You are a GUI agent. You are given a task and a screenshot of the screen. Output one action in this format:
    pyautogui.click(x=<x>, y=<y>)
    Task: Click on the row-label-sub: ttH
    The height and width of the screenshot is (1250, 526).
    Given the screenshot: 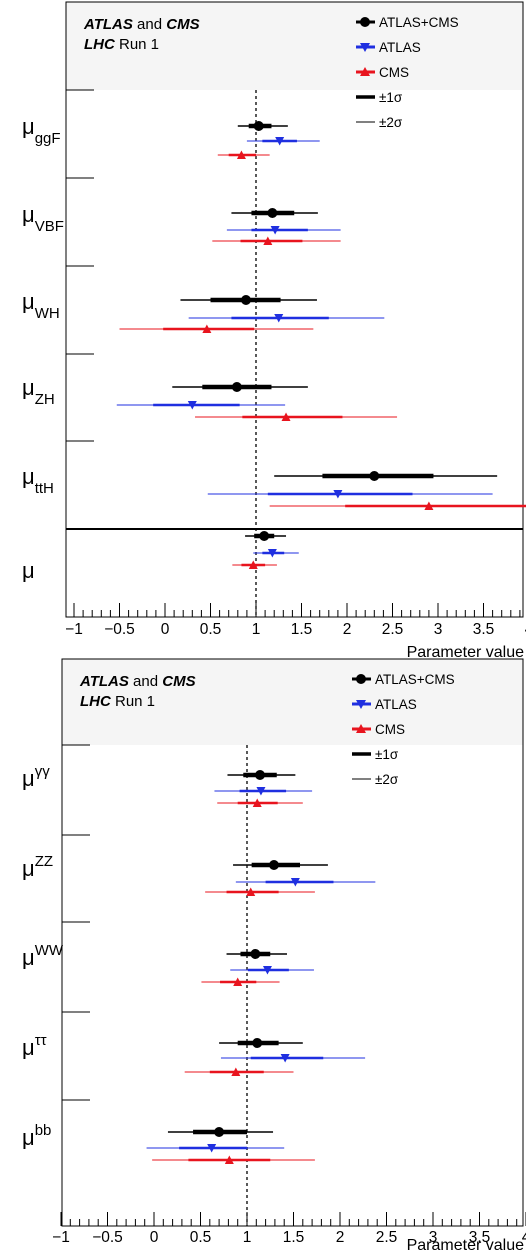 What is the action you would take?
    pyautogui.click(x=44, y=488)
    